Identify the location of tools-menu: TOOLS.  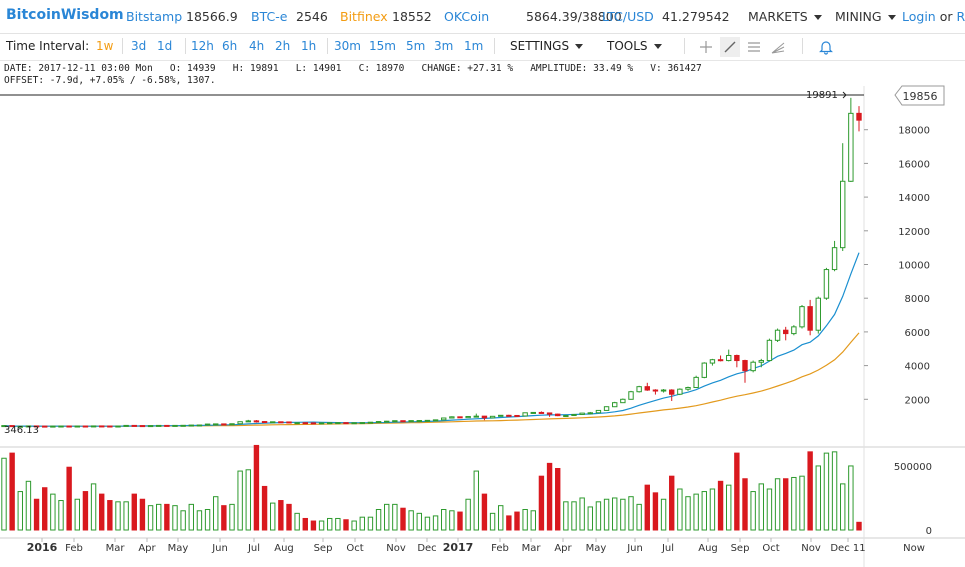
(634, 46).